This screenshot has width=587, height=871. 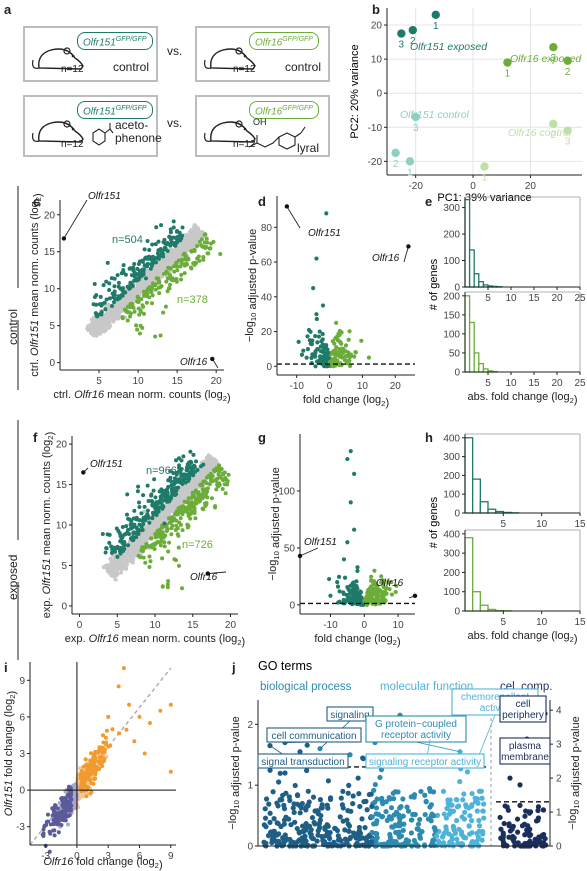 What do you see at coordinates (406, 254) in the screenshot?
I see `annotation-line` at bounding box center [406, 254].